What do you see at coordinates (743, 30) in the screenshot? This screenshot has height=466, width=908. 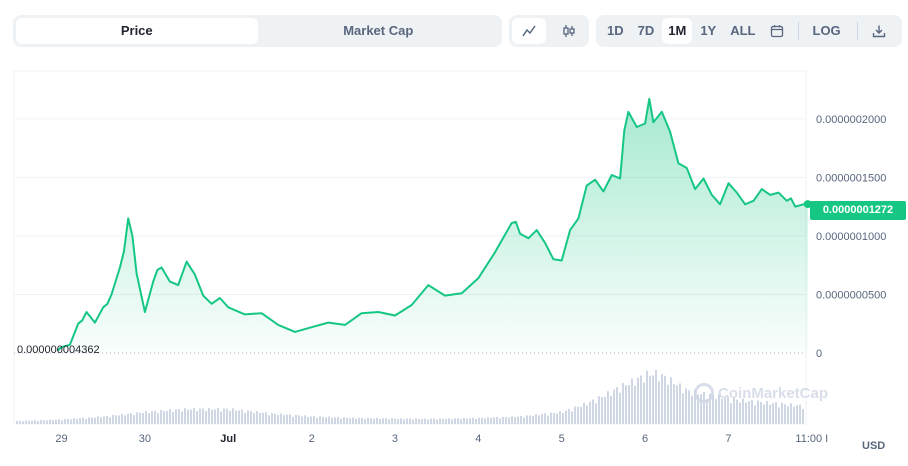 I see `range-all-button: ALL` at bounding box center [743, 30].